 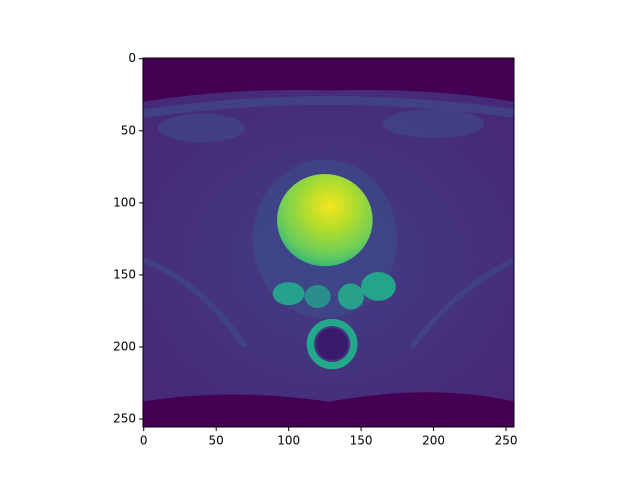 I want to click on y-tick-label: 50, so click(x=128, y=130).